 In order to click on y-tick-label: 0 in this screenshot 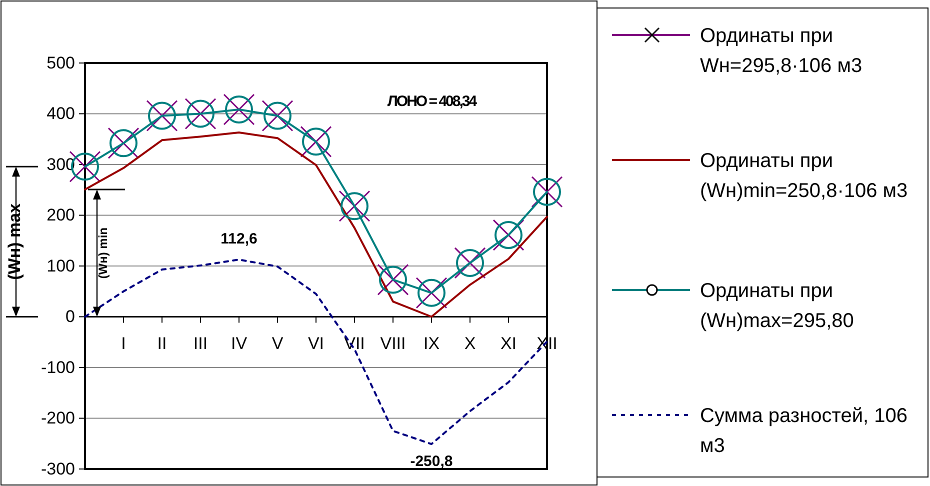, I will do `click(70, 316)`.